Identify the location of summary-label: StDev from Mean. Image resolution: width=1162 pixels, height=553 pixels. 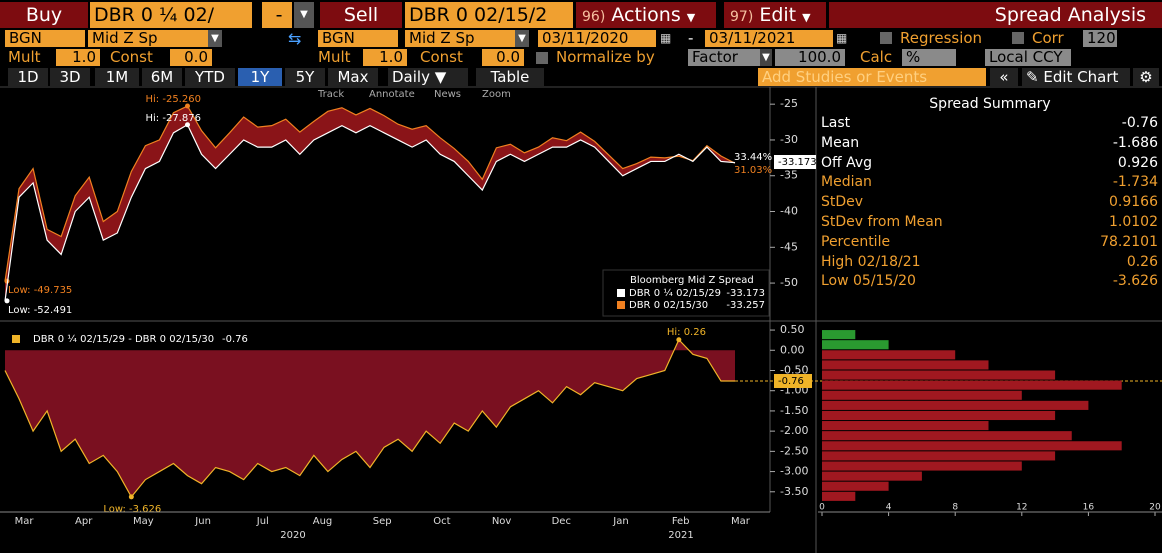
(882, 222).